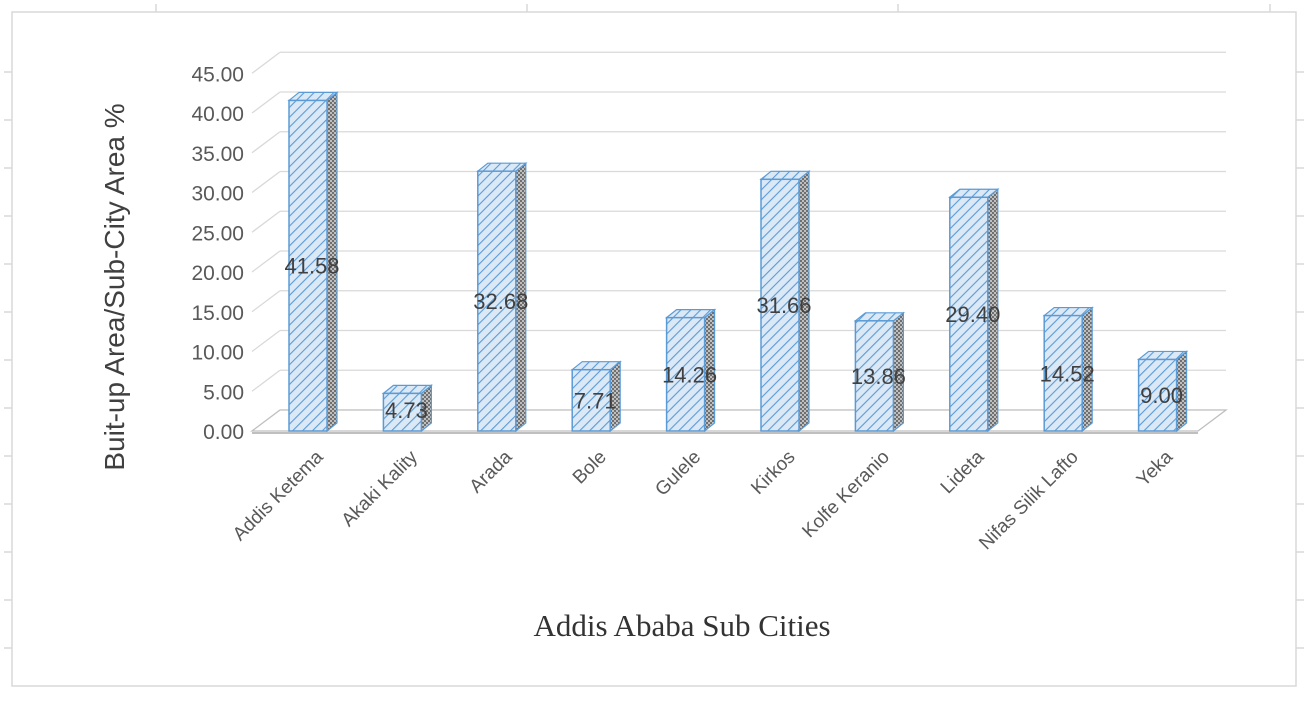  I want to click on bar: 13.86, so click(878, 372).